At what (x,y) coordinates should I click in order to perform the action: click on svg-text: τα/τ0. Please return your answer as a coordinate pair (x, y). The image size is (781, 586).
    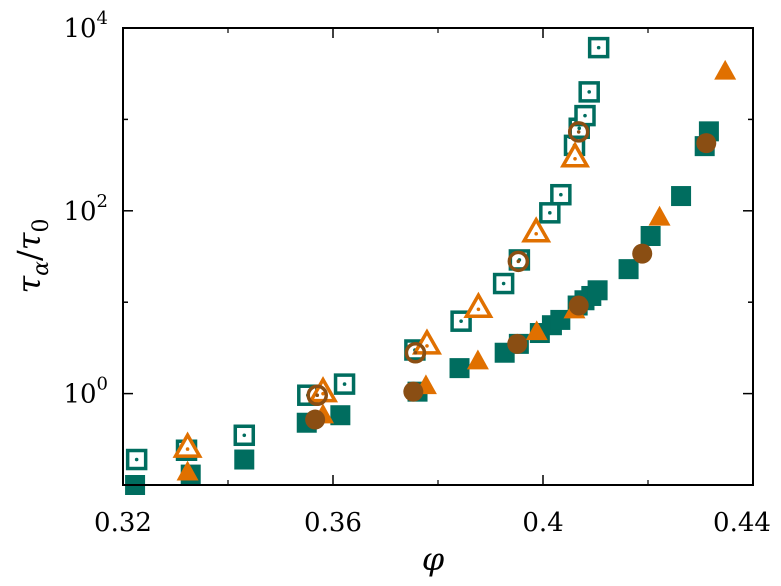
    Looking at the image, I should click on (32, 255).